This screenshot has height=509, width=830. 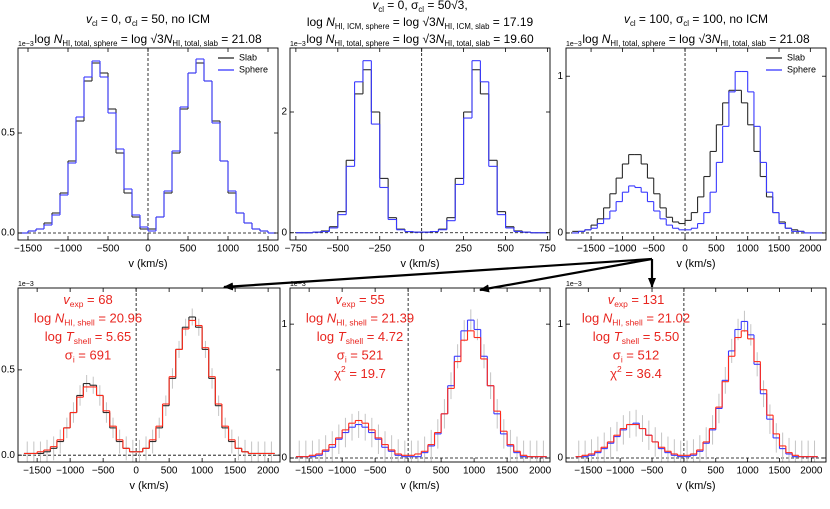 I want to click on rich-text: log Tshell = 5.65, so click(x=88, y=337).